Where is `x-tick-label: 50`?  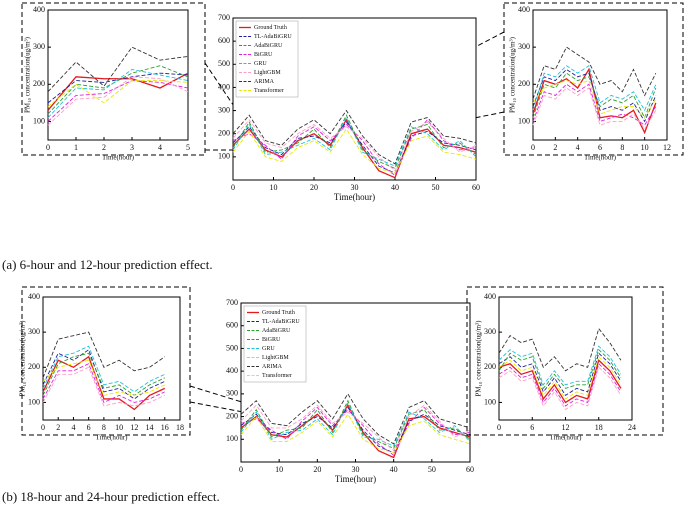 x-tick-label: 50 is located at coordinates (432, 469).